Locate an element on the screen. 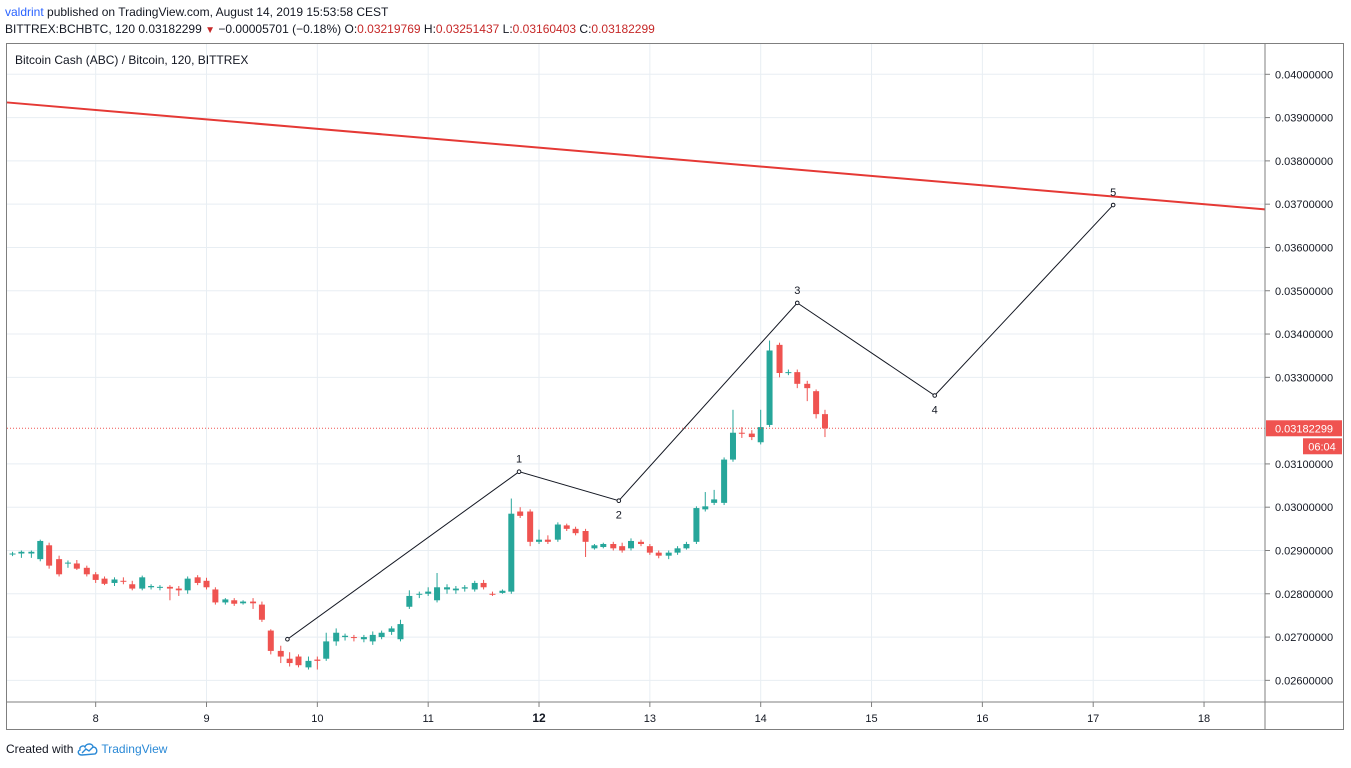 The height and width of the screenshot is (768, 1351). high-label: H: is located at coordinates (429, 29).